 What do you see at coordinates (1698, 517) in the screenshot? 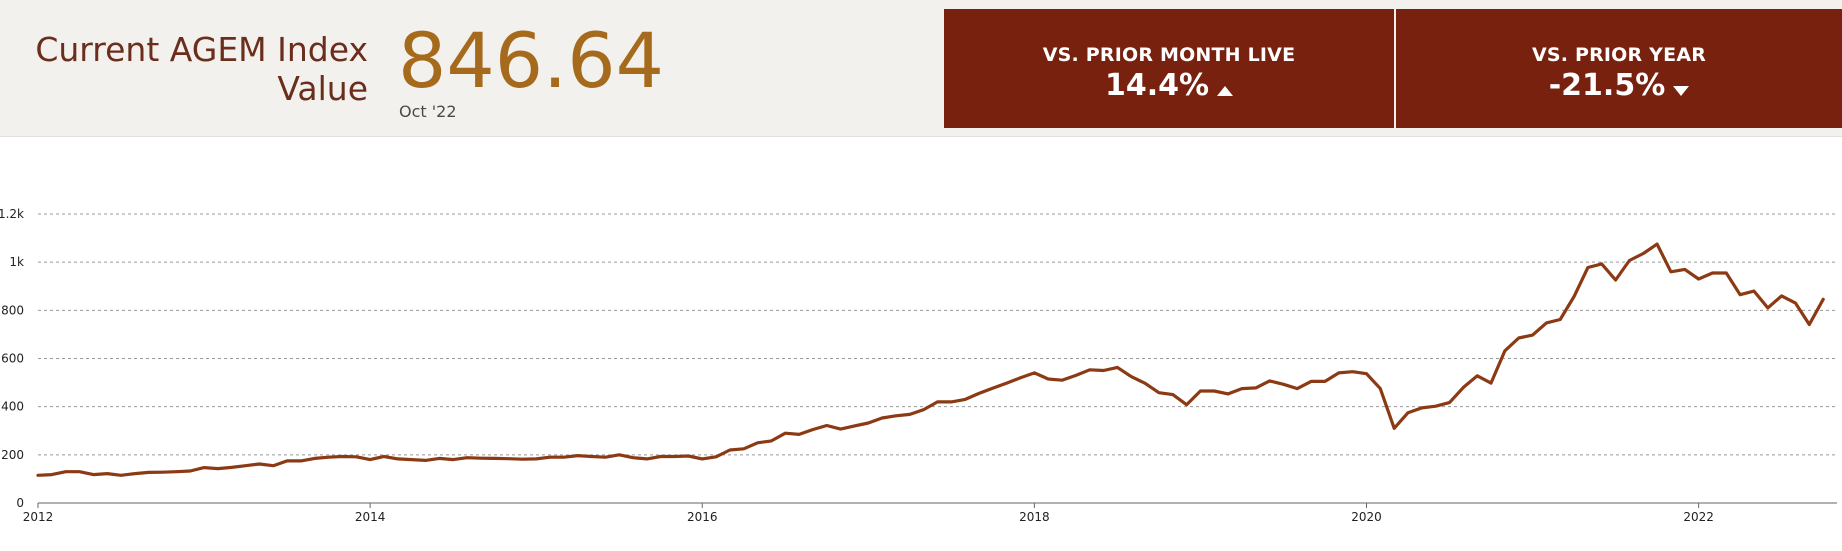
I see `x-tick-label: 2022` at bounding box center [1698, 517].